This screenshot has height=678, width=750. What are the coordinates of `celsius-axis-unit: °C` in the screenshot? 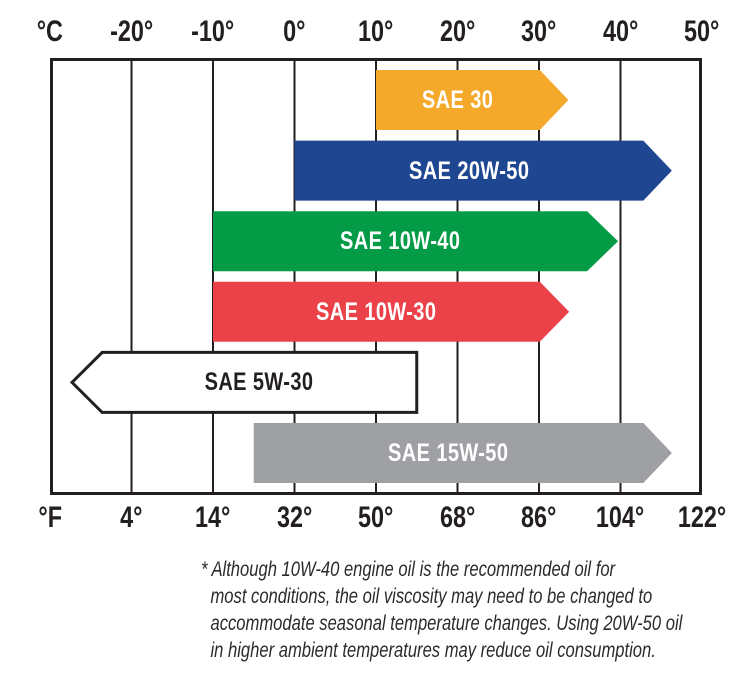 It's located at (50, 32).